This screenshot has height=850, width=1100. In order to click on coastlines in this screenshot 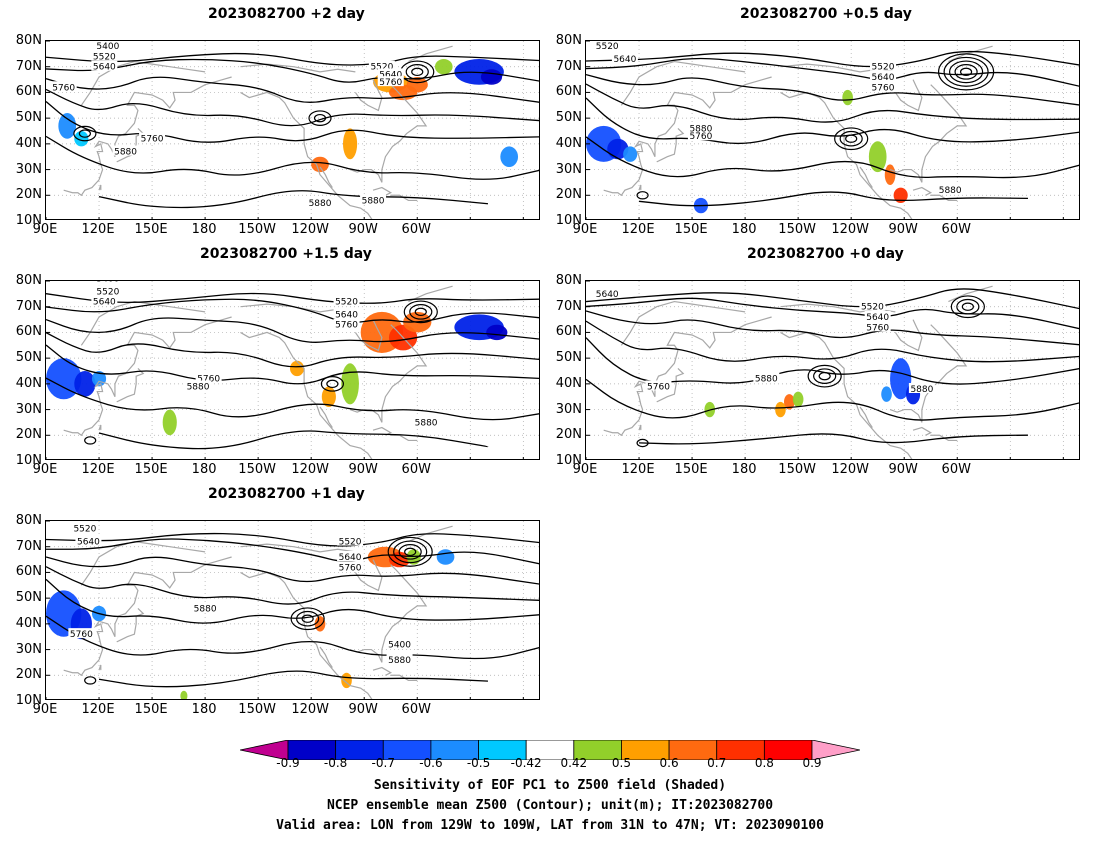, I will do `click(258, 372)`.